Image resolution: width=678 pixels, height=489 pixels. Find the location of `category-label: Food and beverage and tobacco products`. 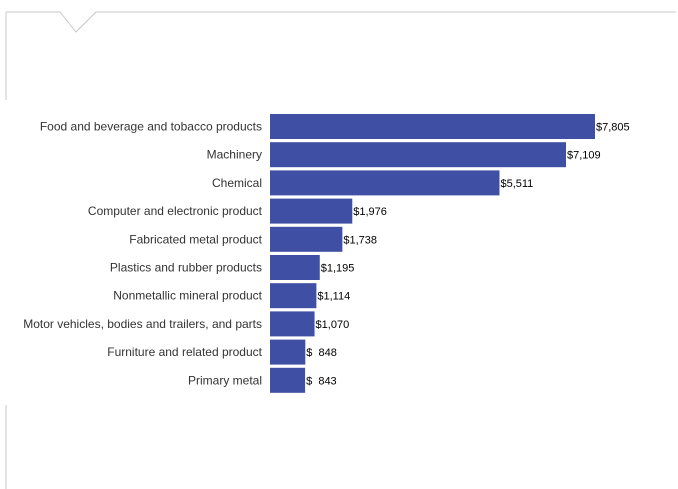

category-label: Food and beverage and tobacco products is located at coordinates (151, 127).